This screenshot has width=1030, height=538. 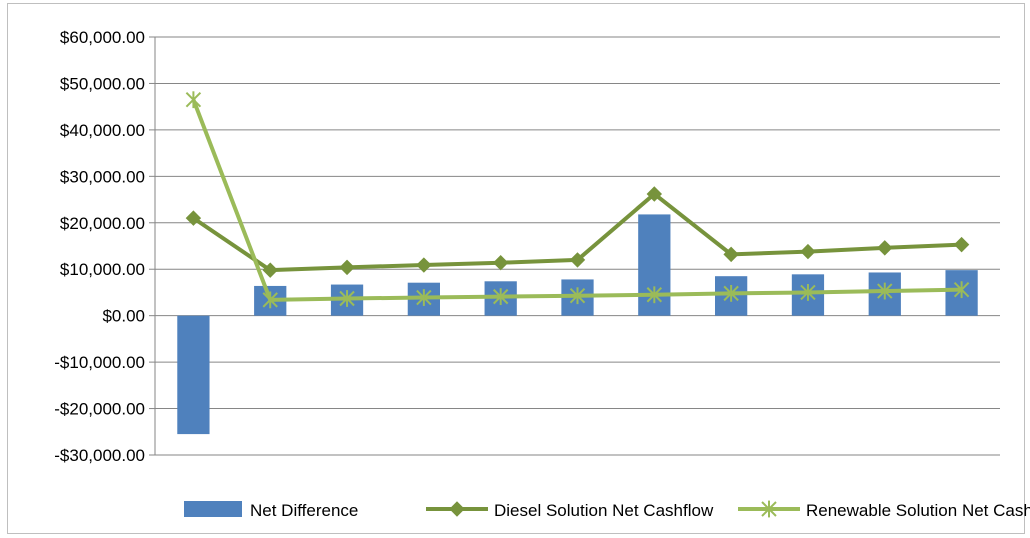 I want to click on legend-item: Net Difference, so click(x=271, y=510).